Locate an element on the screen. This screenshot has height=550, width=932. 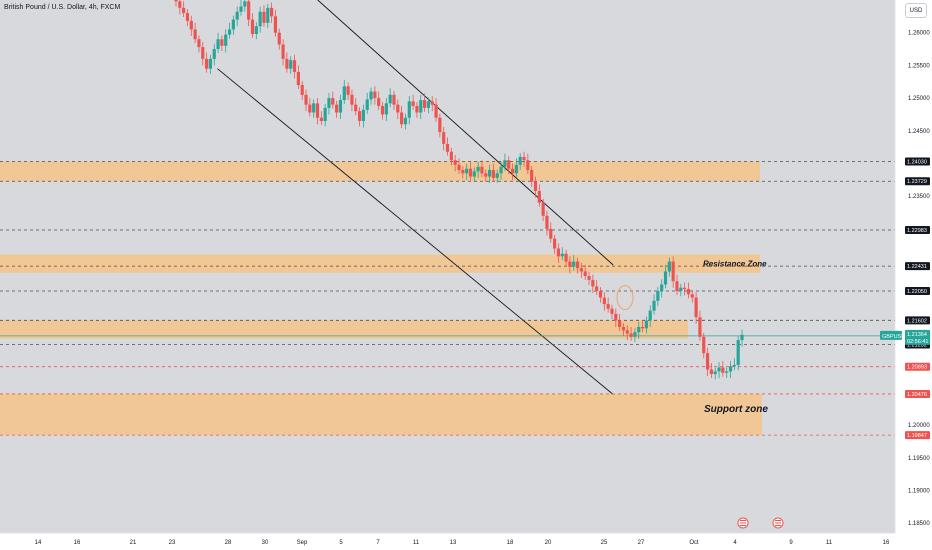
price-level-badge-text: 1.22050 is located at coordinates (917, 292).